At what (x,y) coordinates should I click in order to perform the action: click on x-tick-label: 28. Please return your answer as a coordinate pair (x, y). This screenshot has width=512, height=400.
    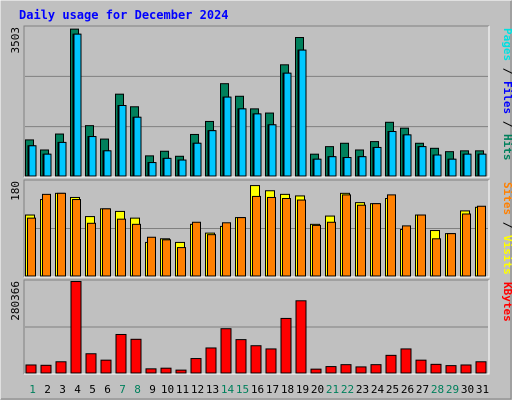
    Looking at the image, I should click on (437, 389).